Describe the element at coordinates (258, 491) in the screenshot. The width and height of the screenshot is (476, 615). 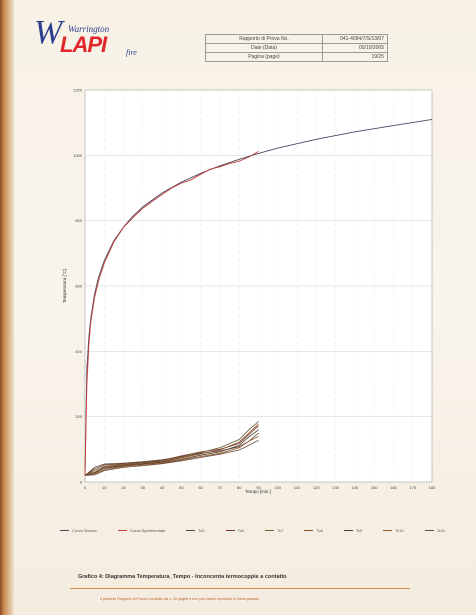
I see `x-axis-label: Tempo [min.]` at that location.